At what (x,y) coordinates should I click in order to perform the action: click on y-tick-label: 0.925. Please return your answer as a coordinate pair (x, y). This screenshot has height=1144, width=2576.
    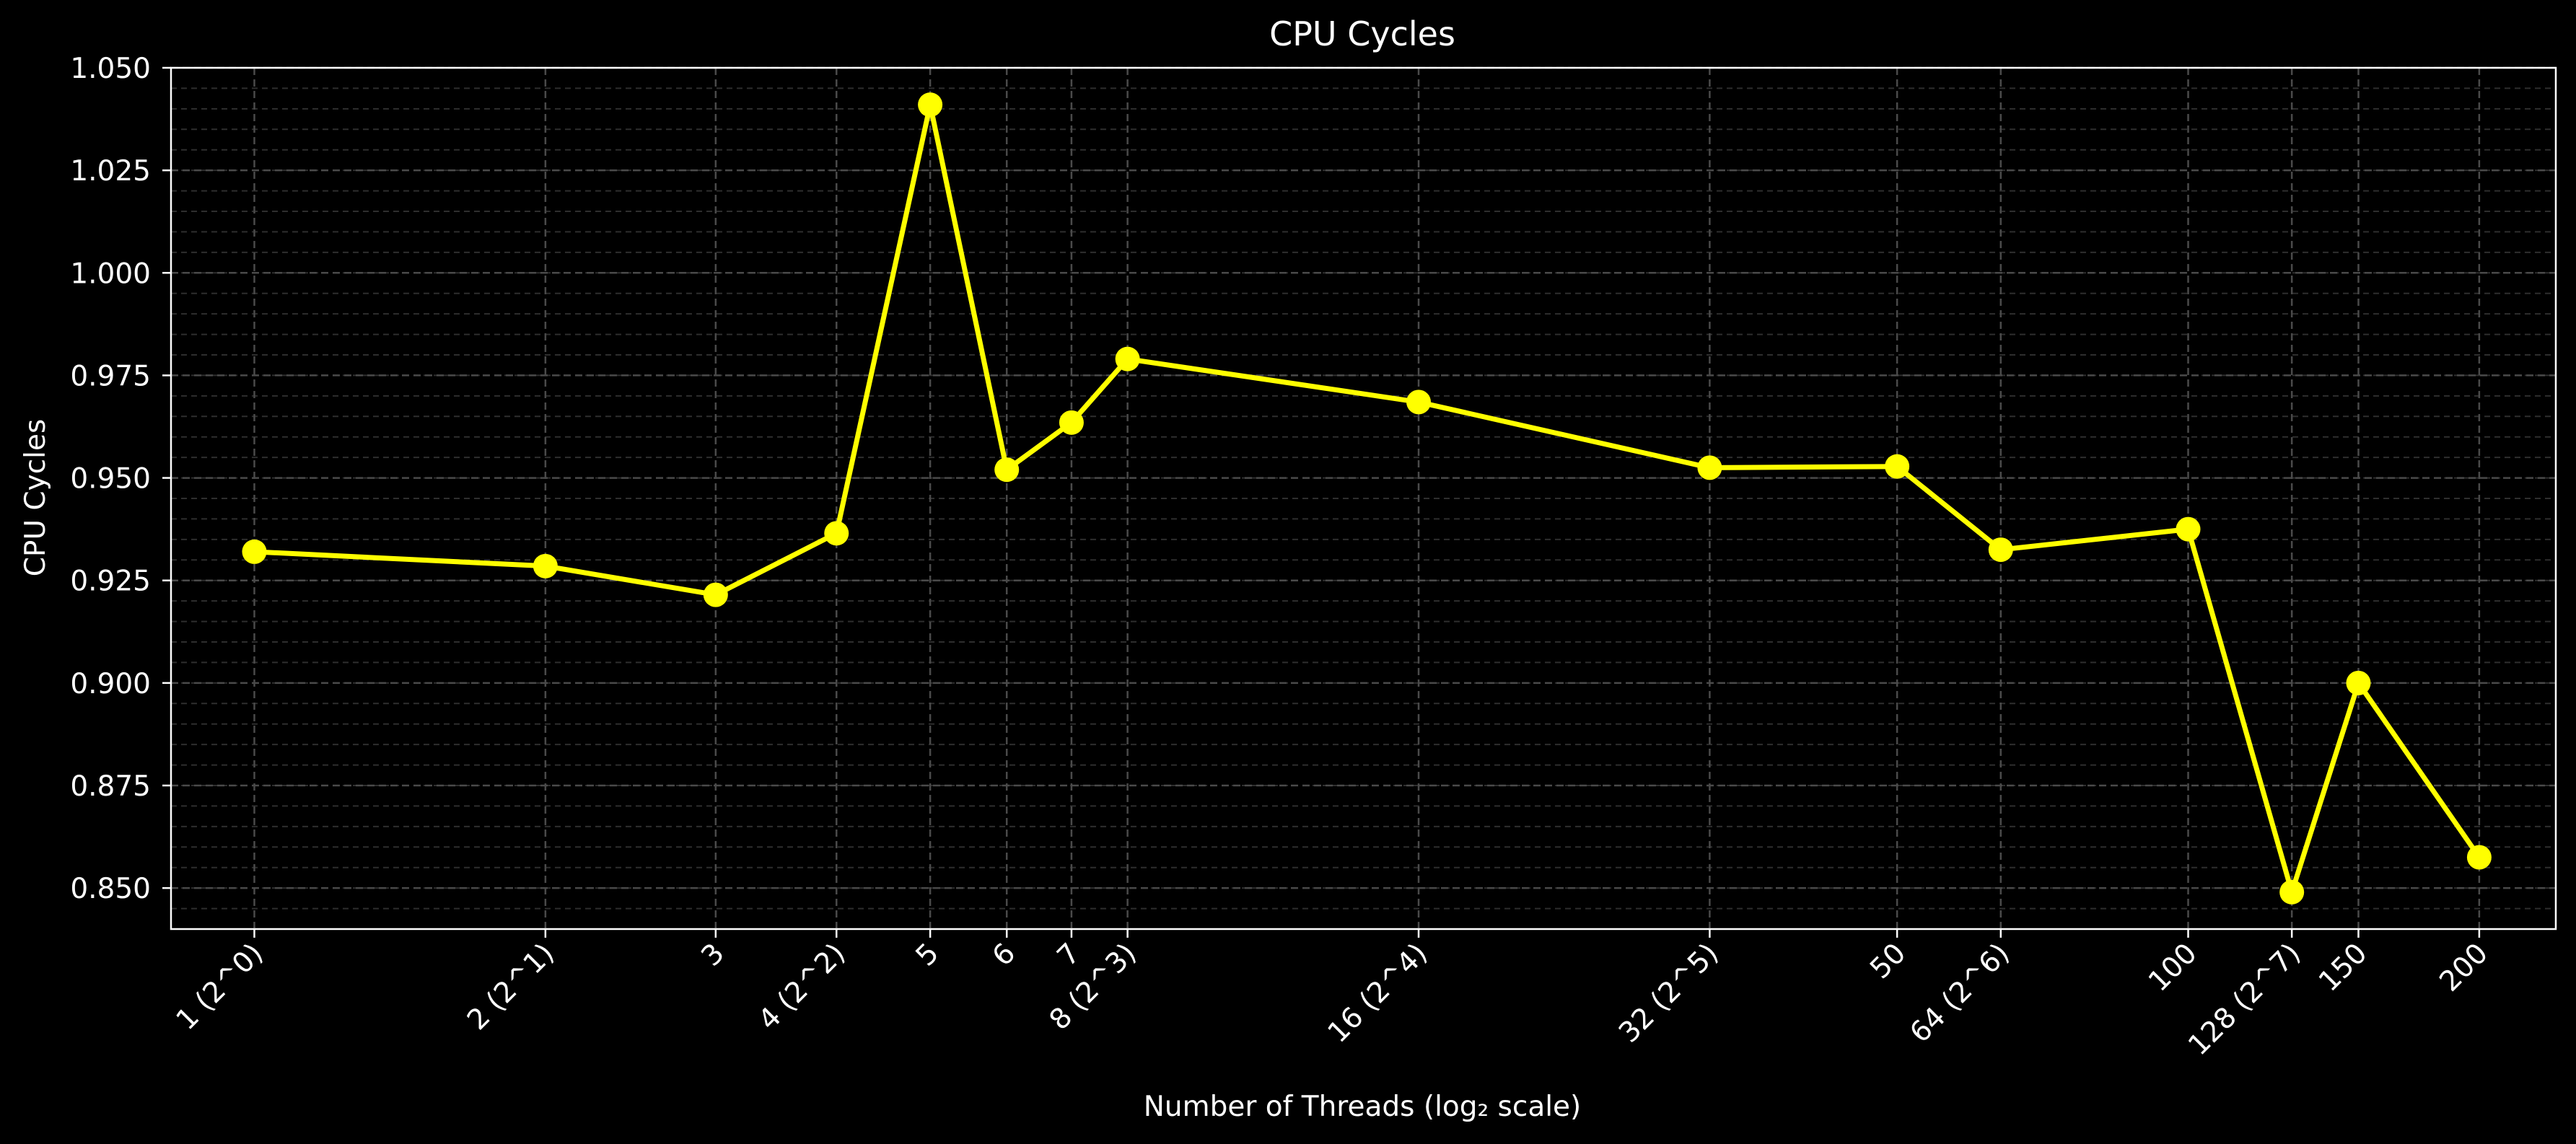
    Looking at the image, I should click on (110, 582).